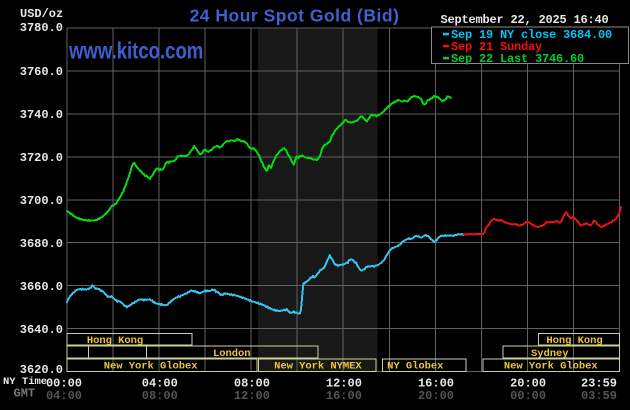 The height and width of the screenshot is (410, 630). Describe the element at coordinates (135, 51) in the screenshot. I see `svg-text: www.kitco.com` at that location.